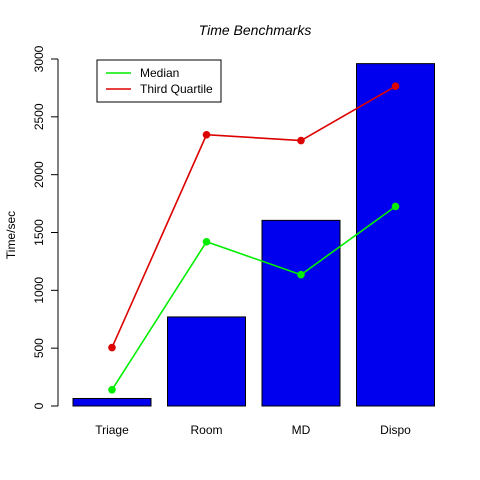 This screenshot has width=480, height=480. Describe the element at coordinates (206, 430) in the screenshot. I see `x-tick-label: Room` at that location.